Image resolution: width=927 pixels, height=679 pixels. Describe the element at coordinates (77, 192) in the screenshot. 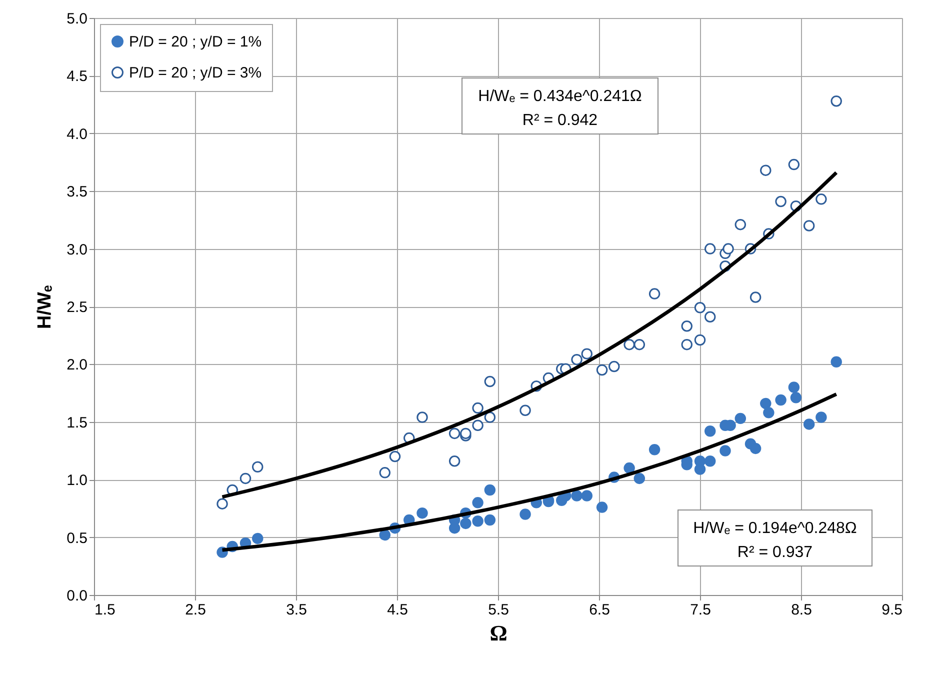

I see `y-tick-label: 3.5` at that location.